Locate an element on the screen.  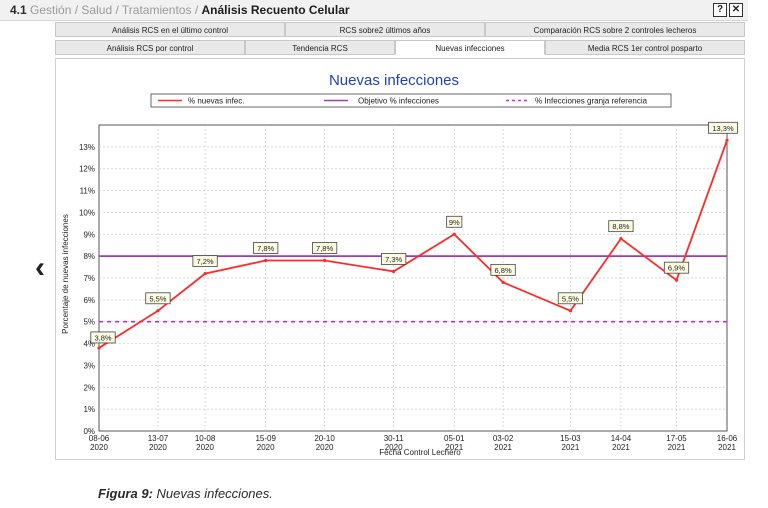
y-axis-label: Porcentaje de nuevas infecciones is located at coordinates (65, 274).